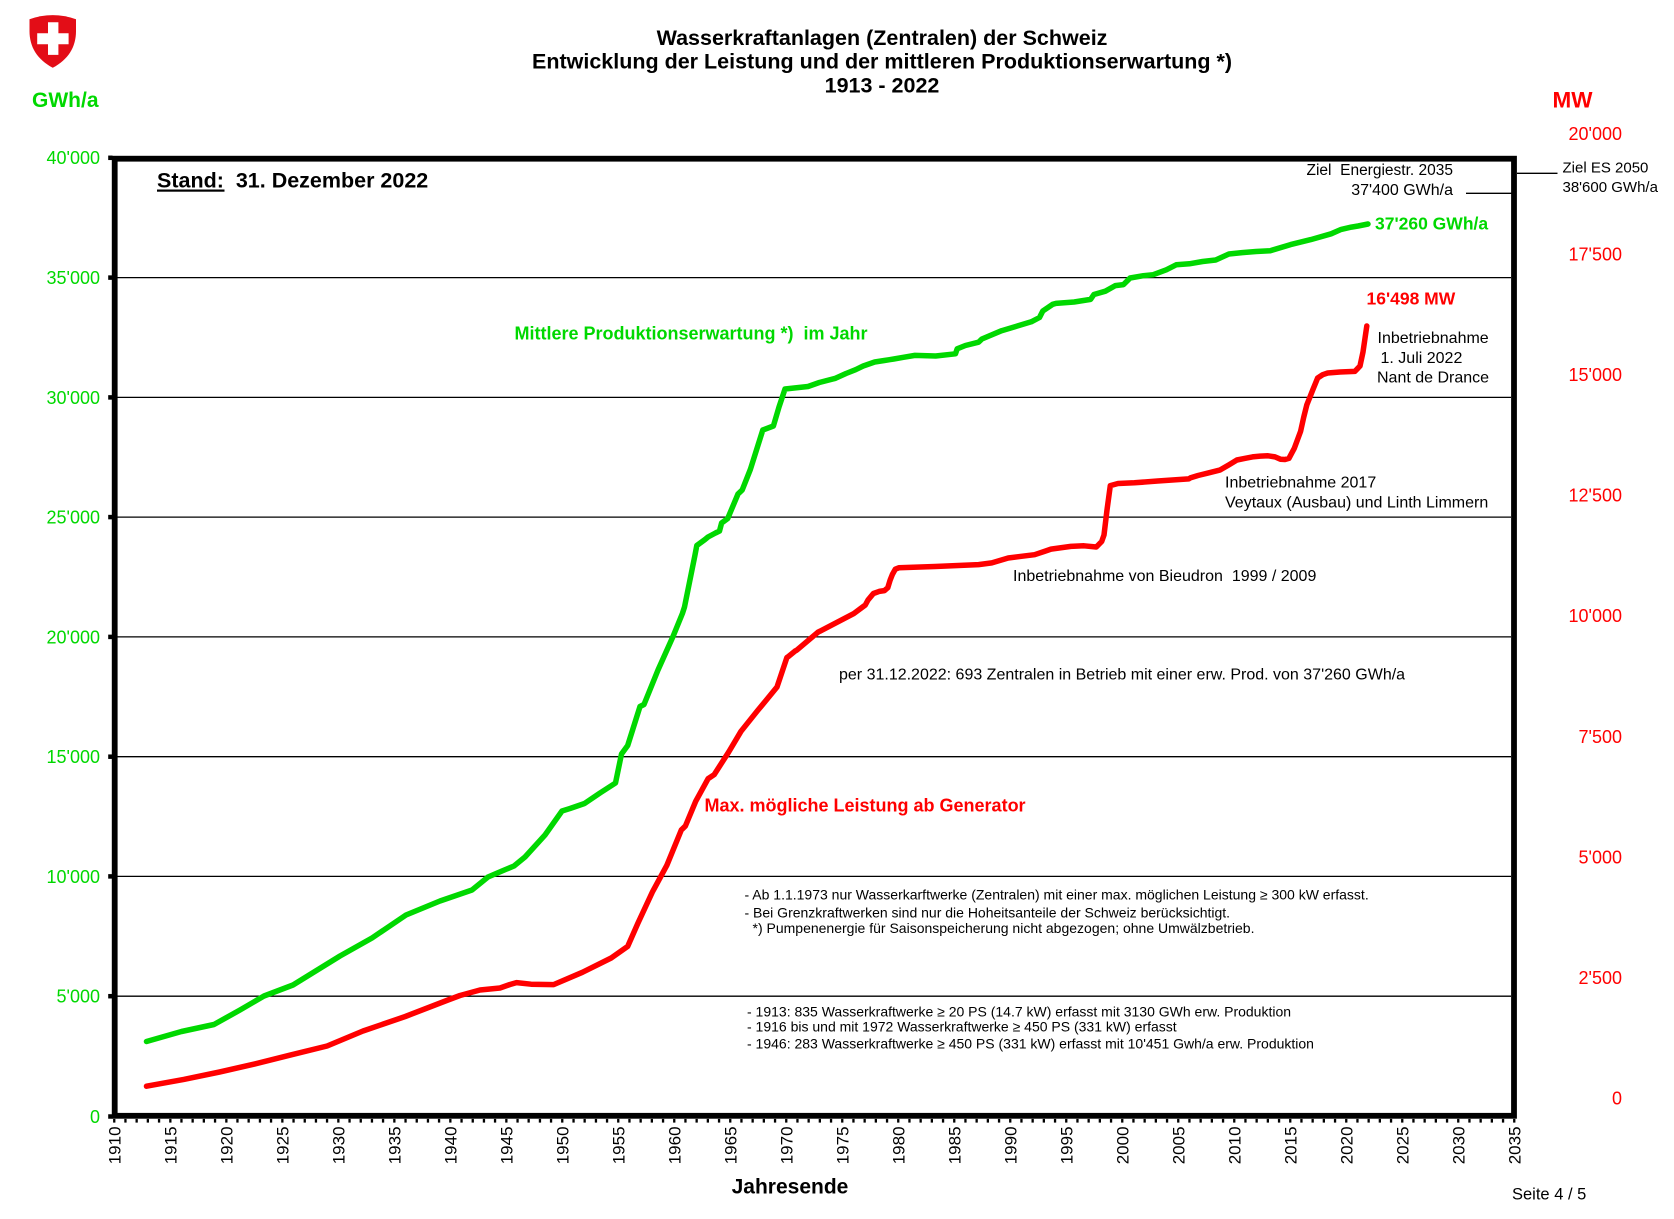  What do you see at coordinates (338, 1145) in the screenshot?
I see `svg-text: 1930` at bounding box center [338, 1145].